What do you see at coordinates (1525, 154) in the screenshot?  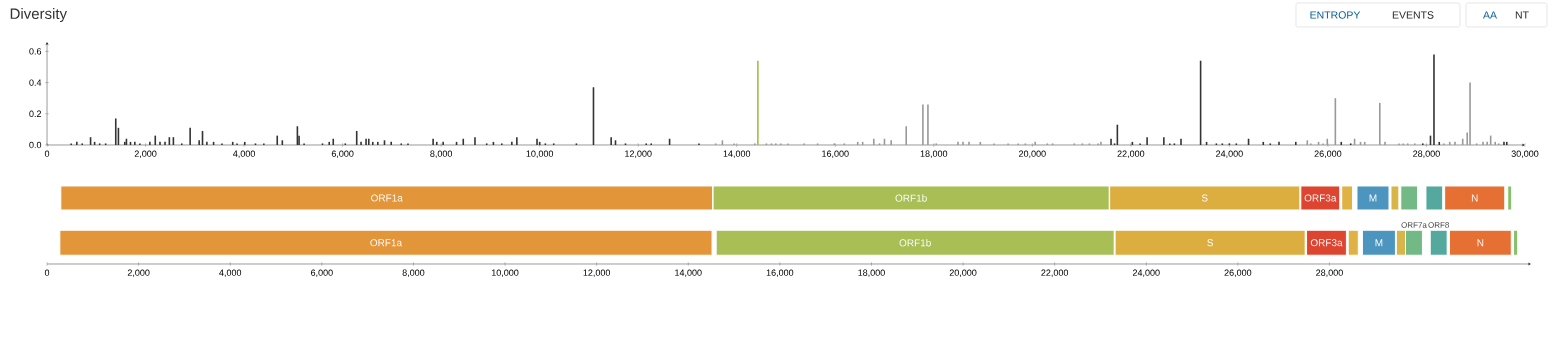 I see `x-tick-label: 30,000` at bounding box center [1525, 154].